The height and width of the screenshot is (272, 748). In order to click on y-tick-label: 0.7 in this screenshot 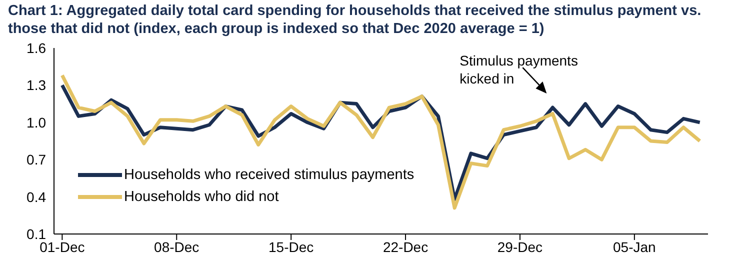, I will do `click(36, 160)`.